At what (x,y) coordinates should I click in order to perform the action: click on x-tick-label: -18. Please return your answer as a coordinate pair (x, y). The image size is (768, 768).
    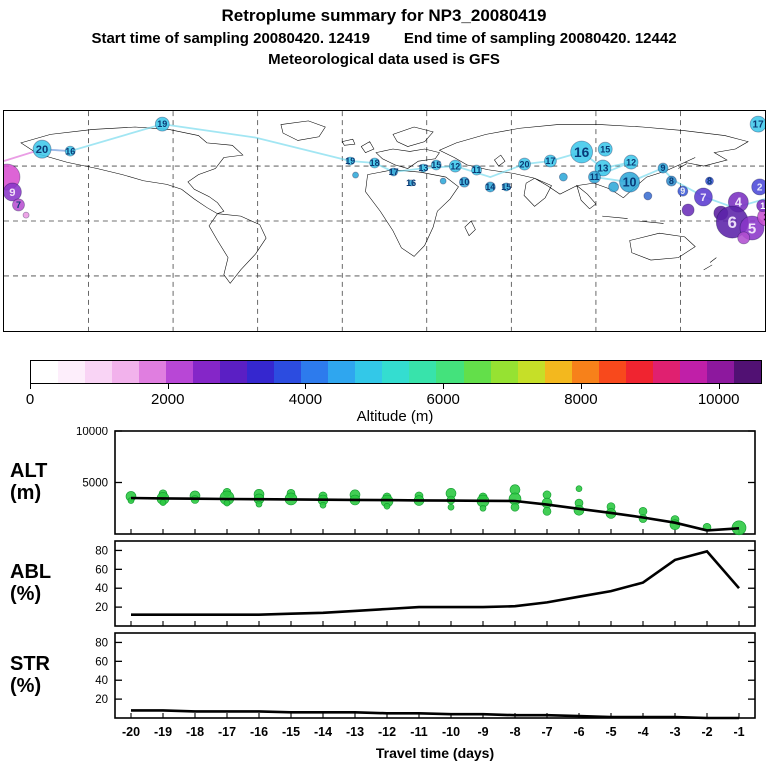
    Looking at the image, I should click on (195, 732).